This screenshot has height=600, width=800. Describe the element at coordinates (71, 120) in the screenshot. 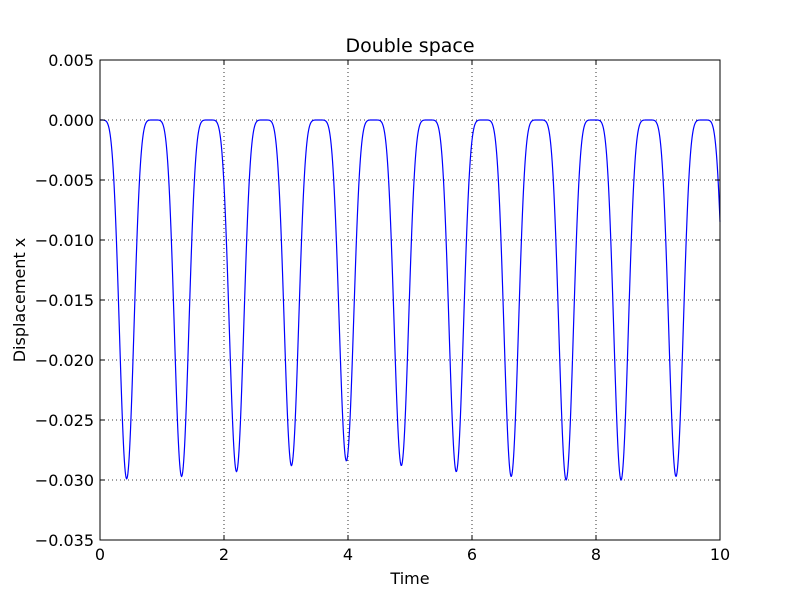

I see `y-tick-label: 0.000` at that location.